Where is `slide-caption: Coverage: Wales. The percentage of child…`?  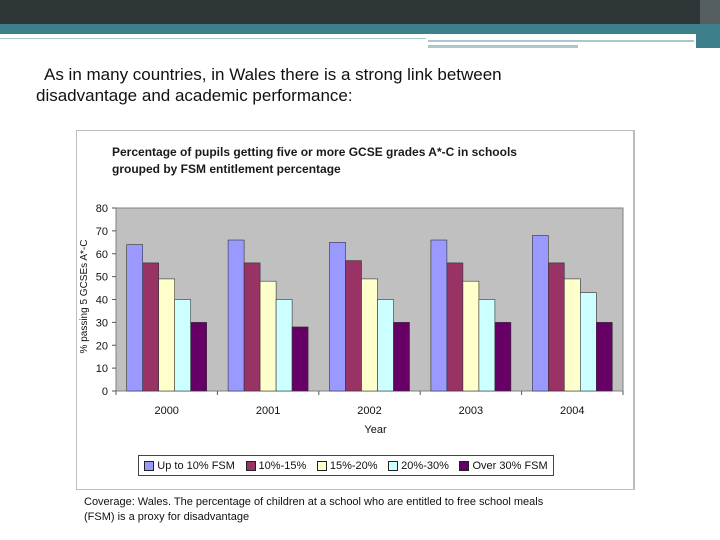
slide-caption: Coverage: Wales. The percentage of child… is located at coordinates (354, 510).